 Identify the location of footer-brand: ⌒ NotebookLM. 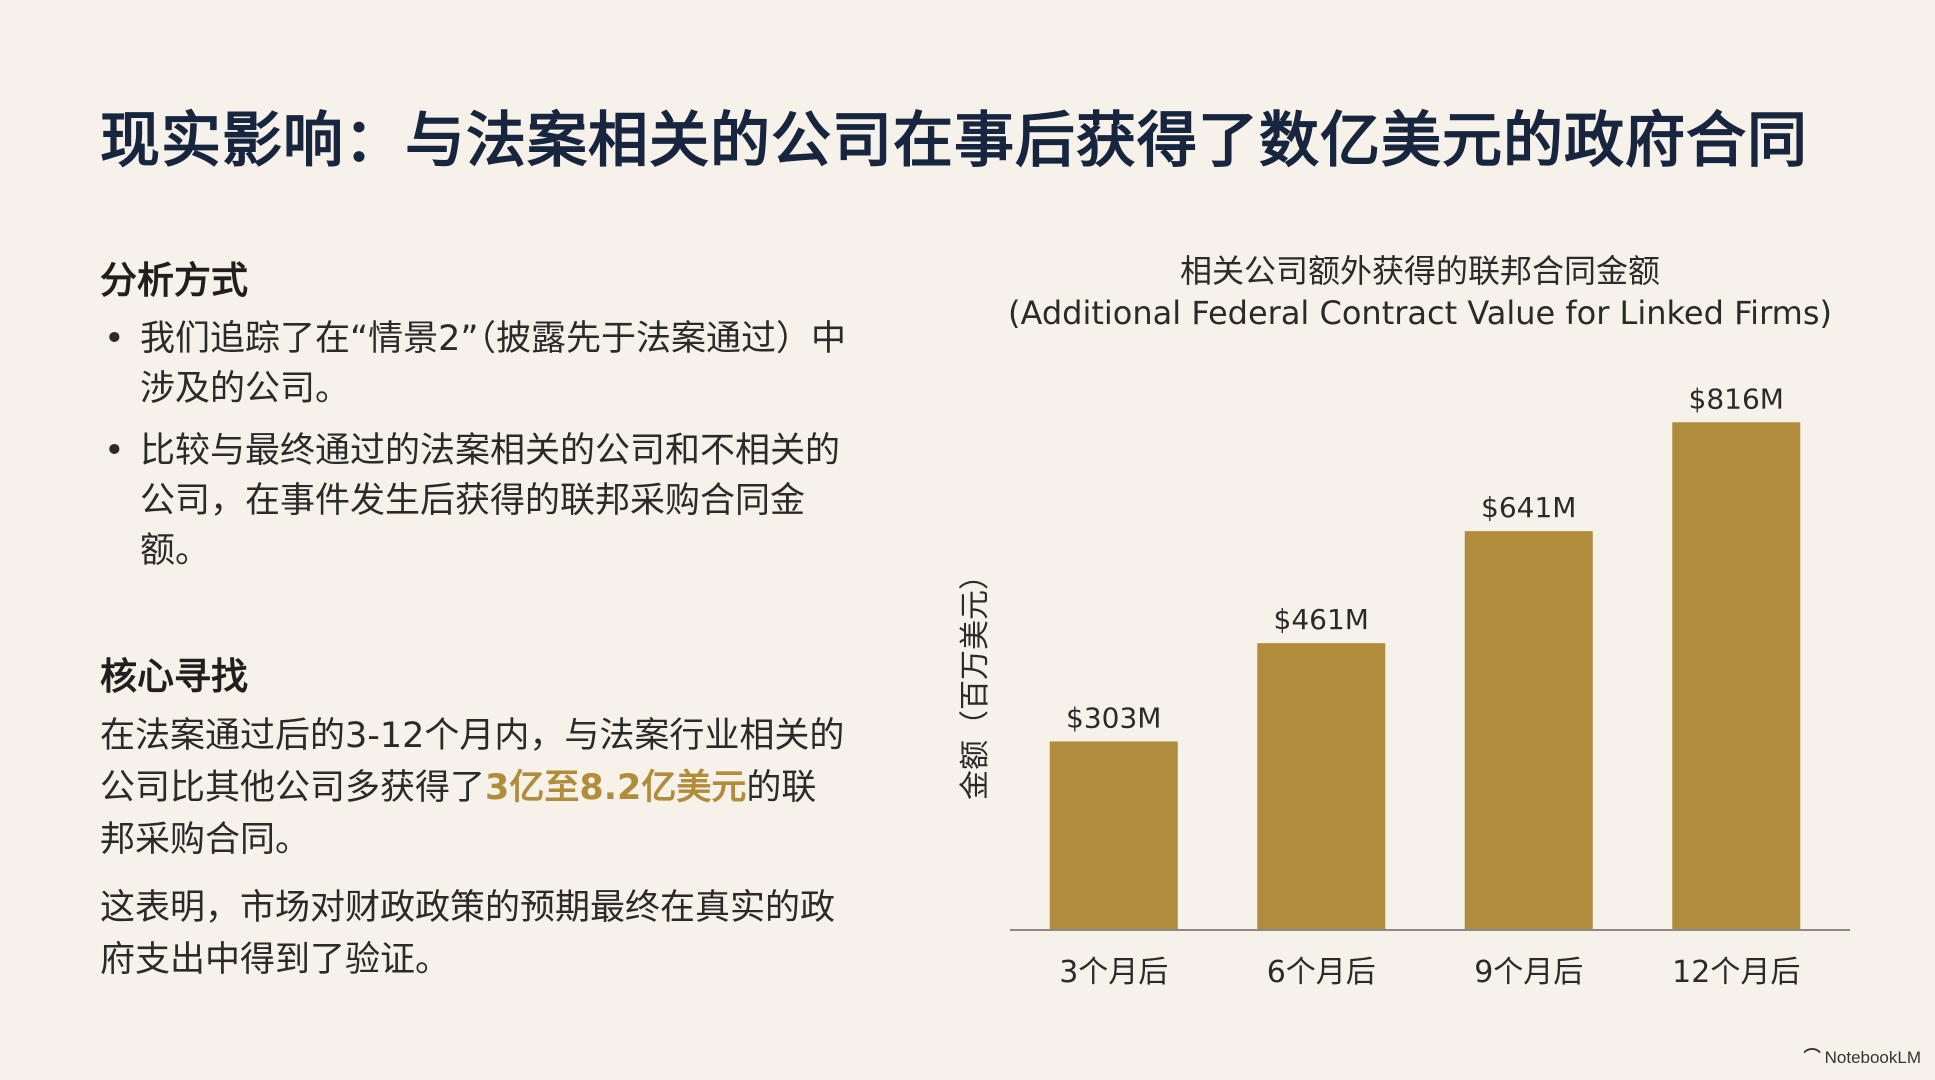
(1862, 1055).